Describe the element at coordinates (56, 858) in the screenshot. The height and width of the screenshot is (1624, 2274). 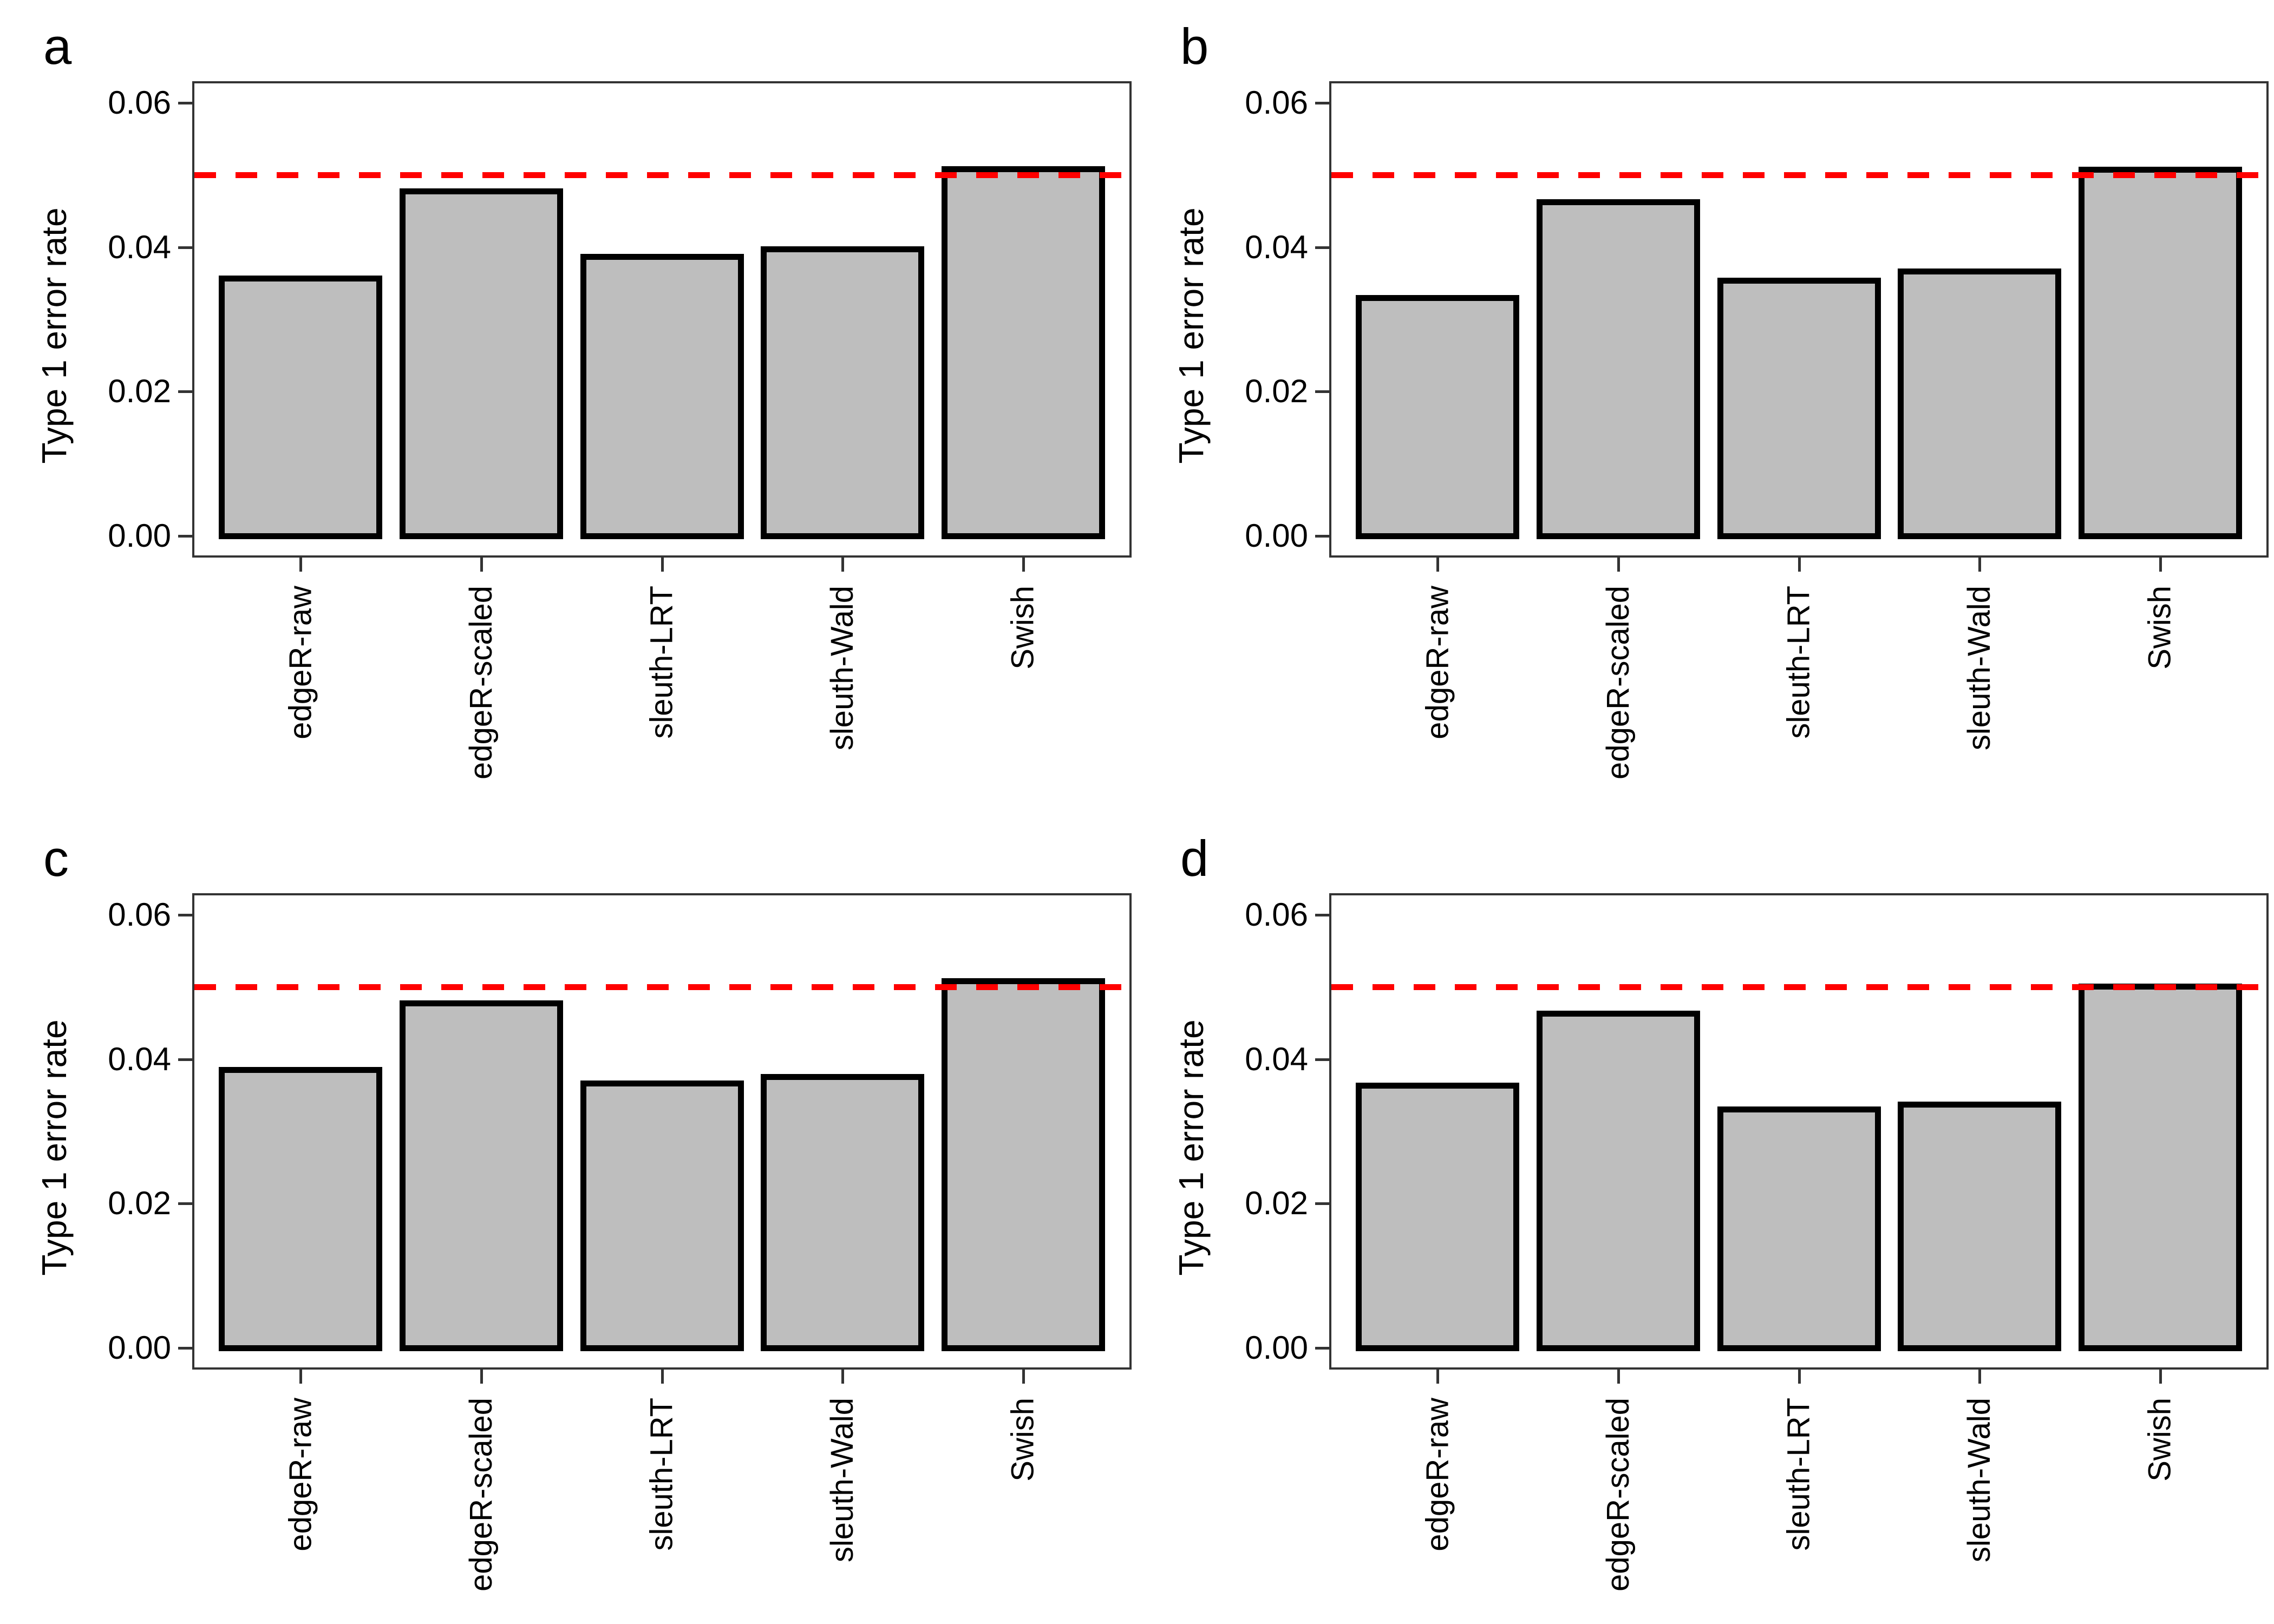
I see `panel-letter: c` at that location.